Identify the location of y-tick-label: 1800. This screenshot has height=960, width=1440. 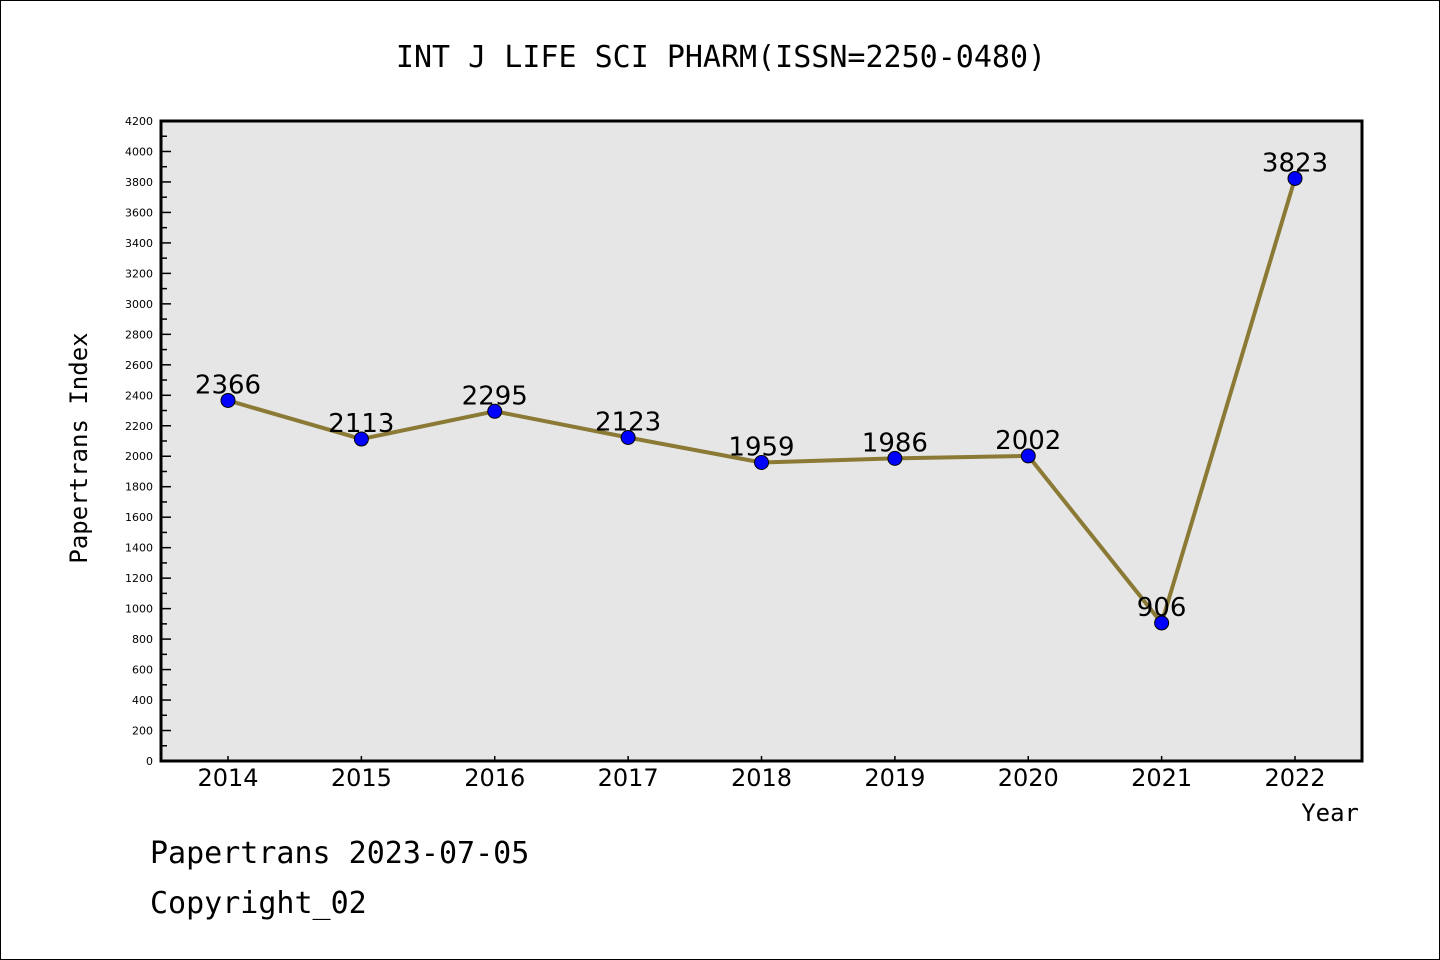
(139, 487).